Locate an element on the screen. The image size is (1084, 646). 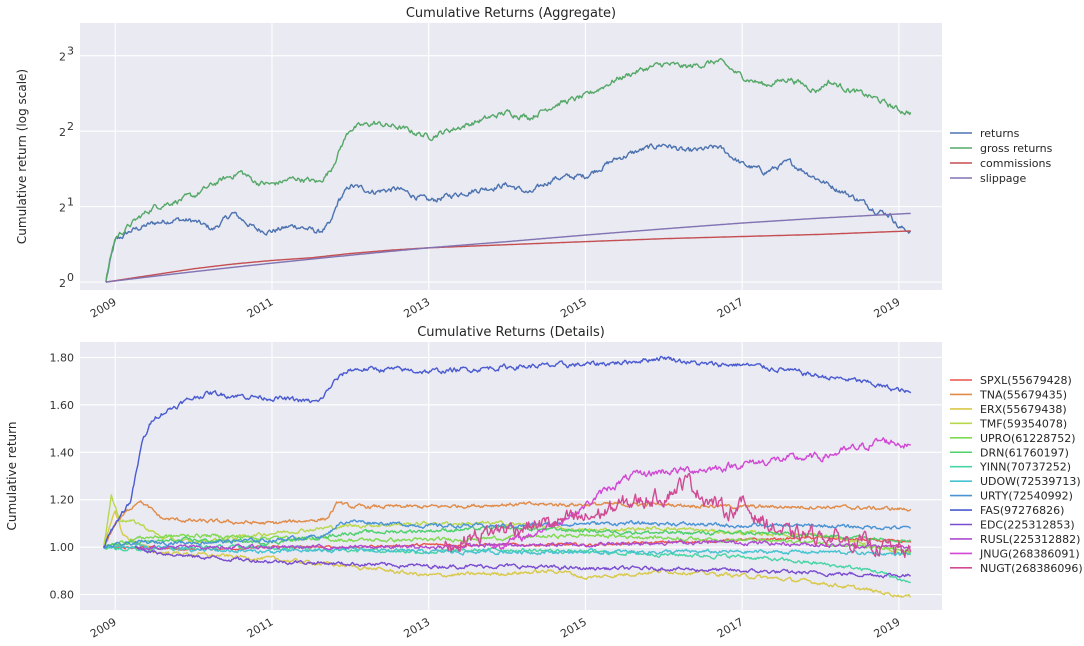
y-tick-label: 1.40 is located at coordinates (62, 452).